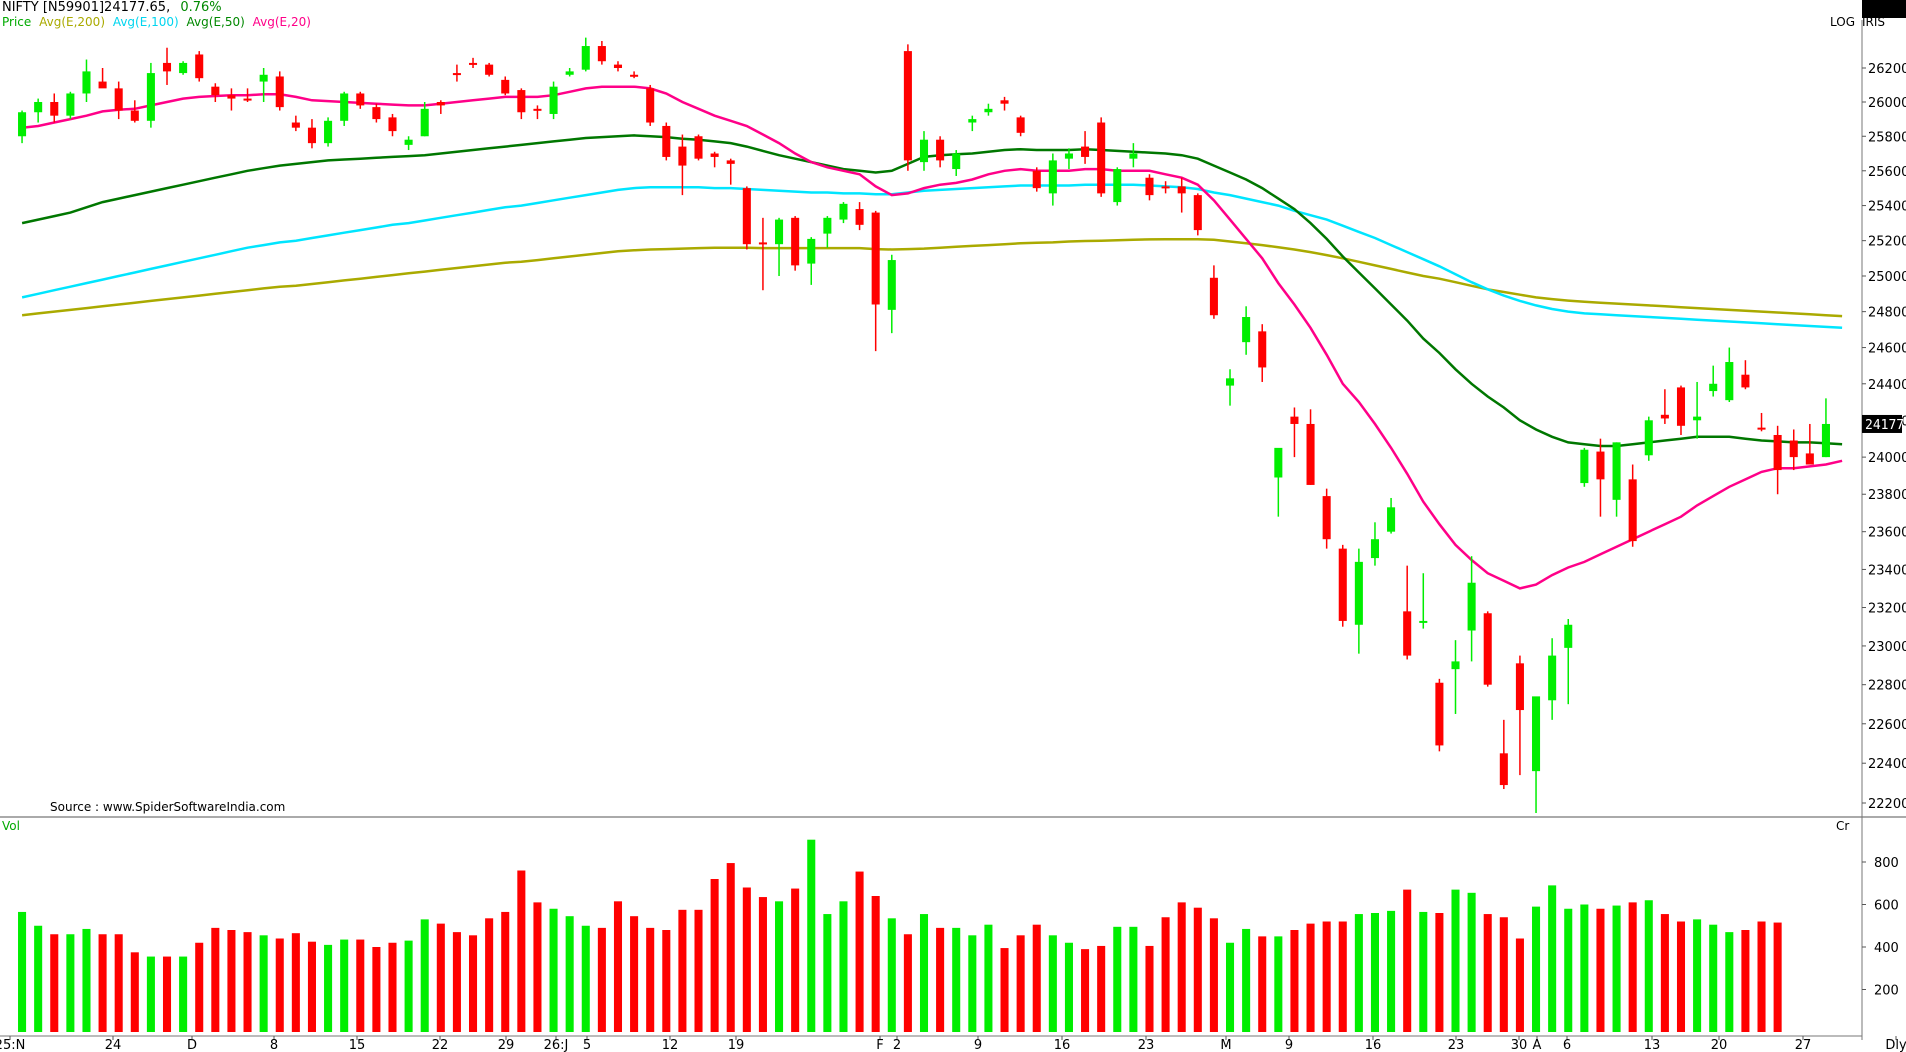 This screenshot has width=1906, height=1052. Describe the element at coordinates (215, 22) in the screenshot. I see `legend-ema50: Avg(E,50)` at that location.